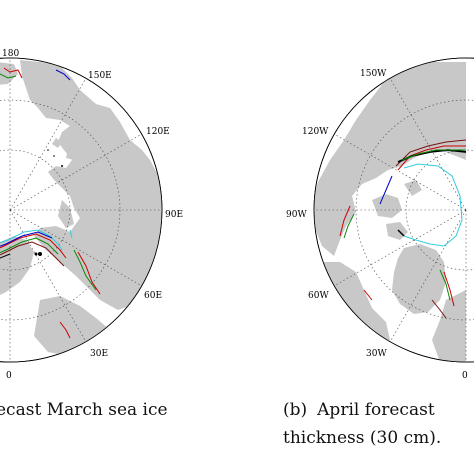  Describe the element at coordinates (362, 438) in the screenshot. I see `caption-b-line2: thickness (30 cm).` at that location.